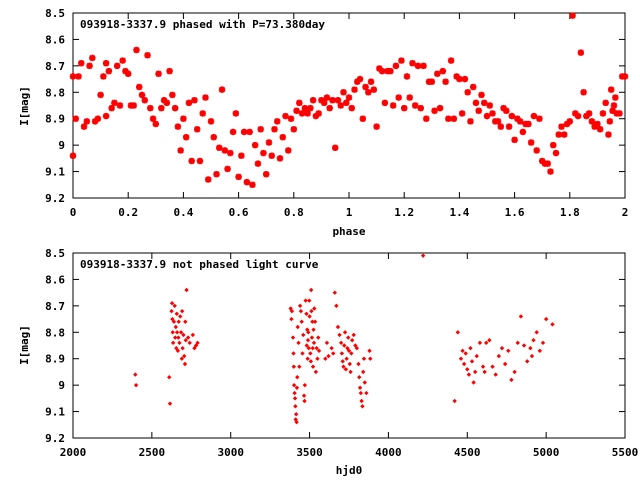 Image resolution: width=640 pixels, height=480 pixels. What do you see at coordinates (73, 452) in the screenshot?
I see `x-tick-label: 2000` at bounding box center [73, 452].